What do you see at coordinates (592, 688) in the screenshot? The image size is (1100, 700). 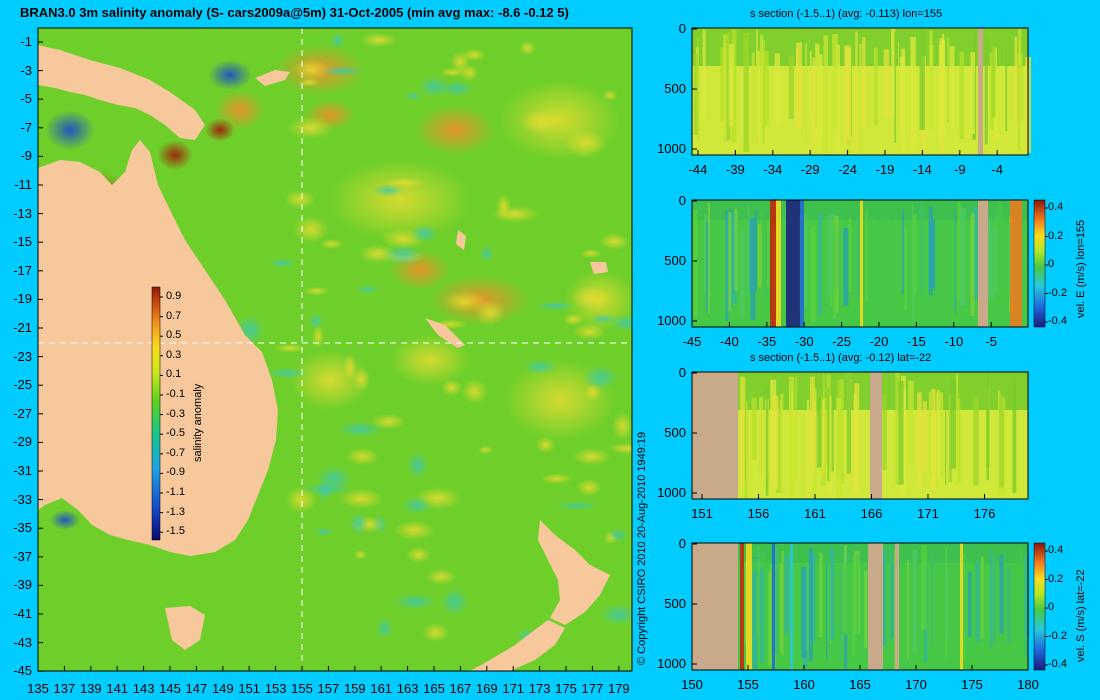 I see `lon-tick-label: 177` at bounding box center [592, 688].